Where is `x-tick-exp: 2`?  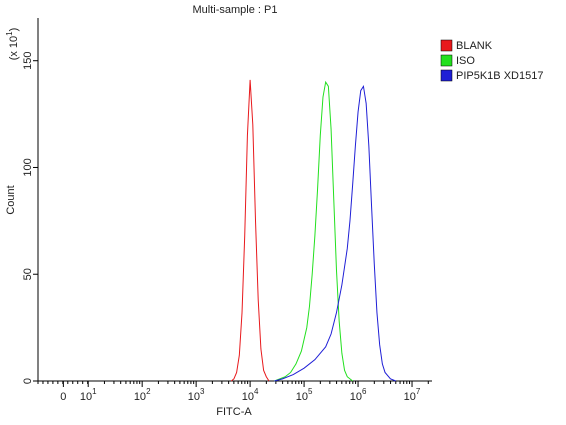 x-tick-exp: 2 is located at coordinates (148, 391).